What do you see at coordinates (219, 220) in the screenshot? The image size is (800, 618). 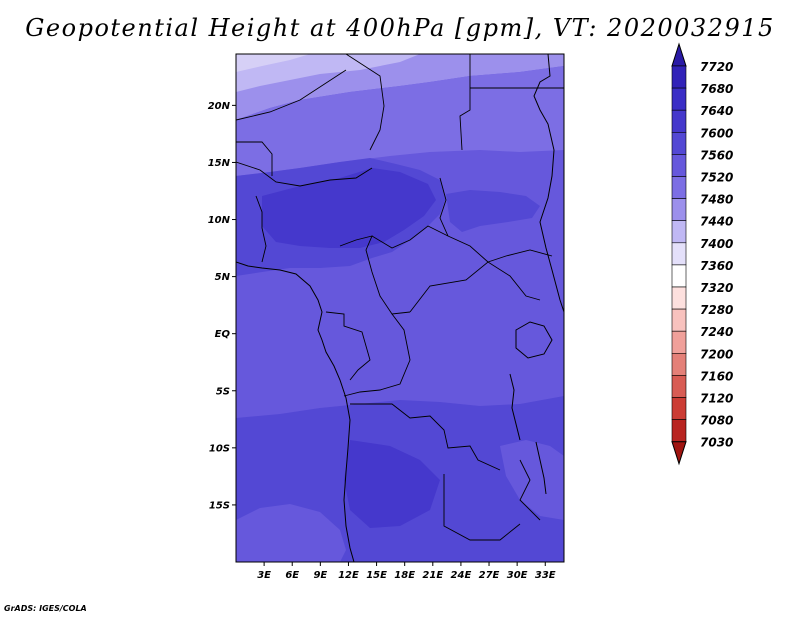 I see `y-tick-label: 10N` at bounding box center [219, 220].